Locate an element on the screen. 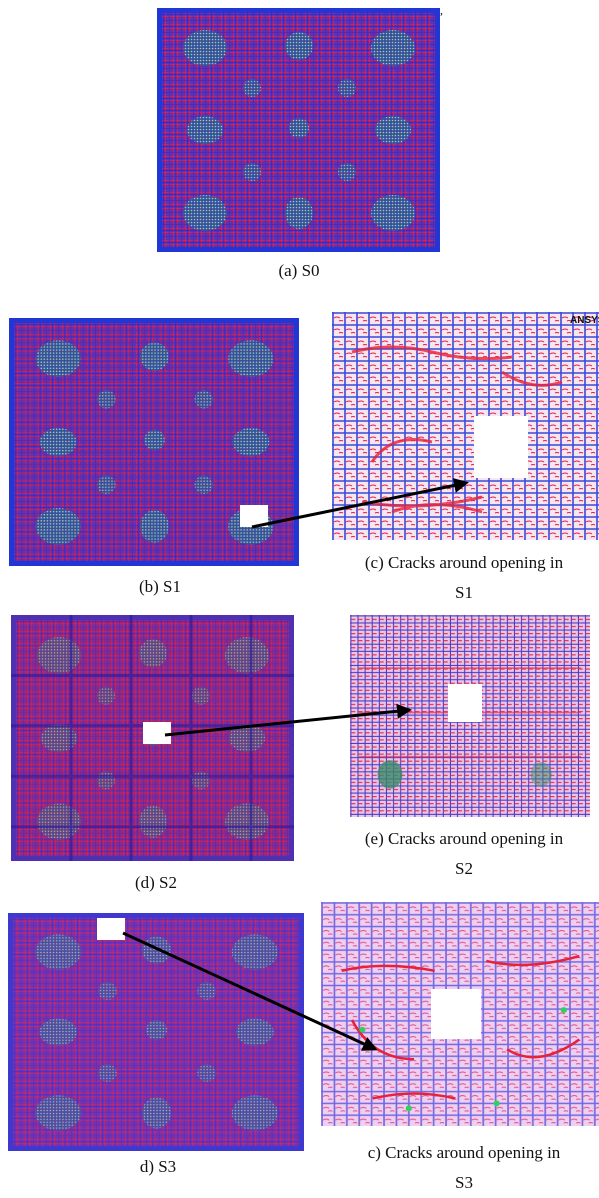  slab-s3-opening-zoom is located at coordinates (460, 1014).